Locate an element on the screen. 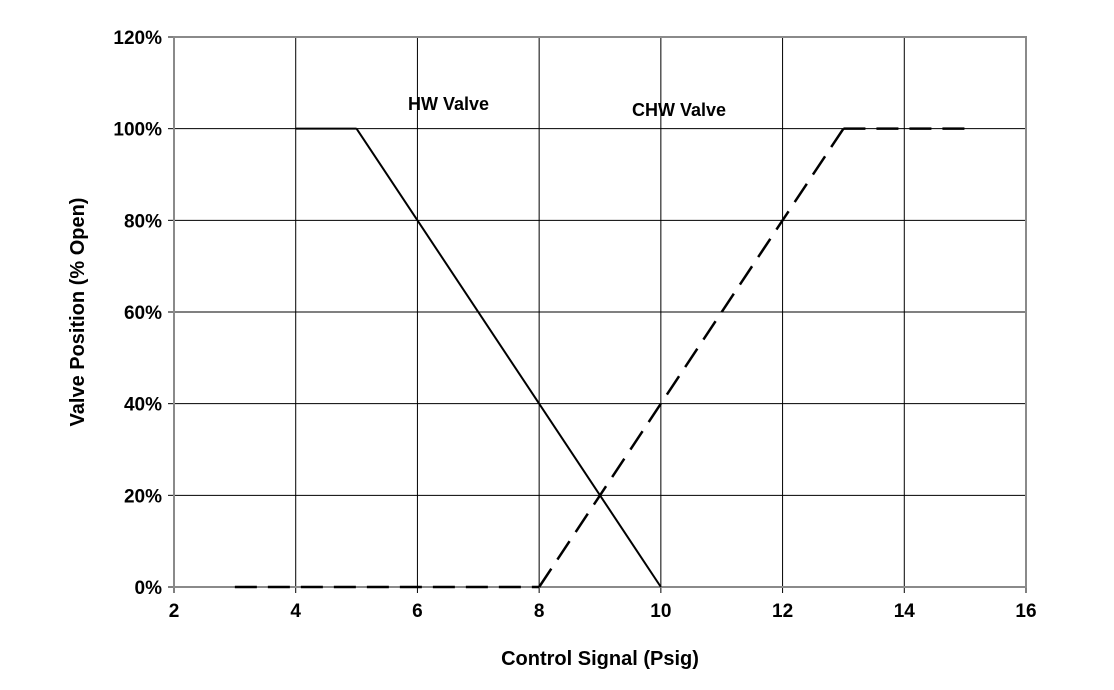 Image resolution: width=1114 pixels, height=690 pixels. x-tick-label: 16 is located at coordinates (1025, 611).